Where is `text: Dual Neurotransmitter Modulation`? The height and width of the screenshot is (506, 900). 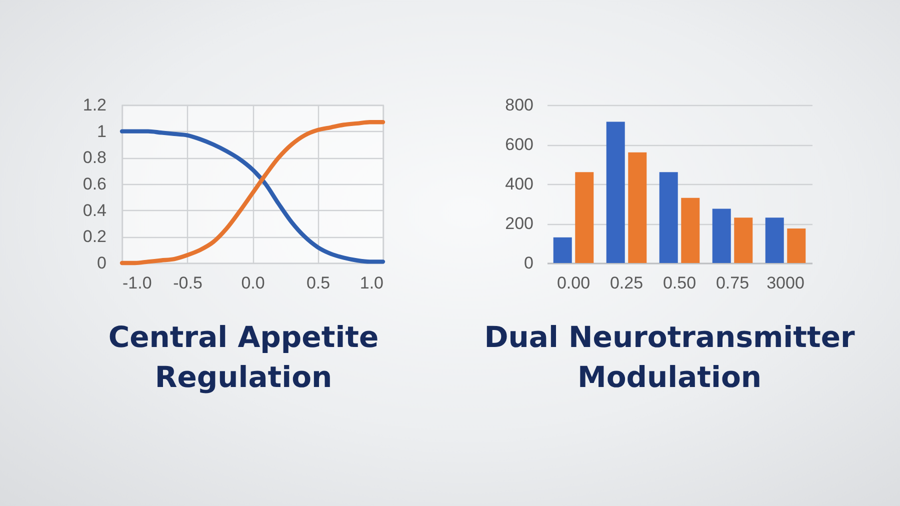
text: Dual Neurotransmitter Modulation is located at coordinates (670, 357).